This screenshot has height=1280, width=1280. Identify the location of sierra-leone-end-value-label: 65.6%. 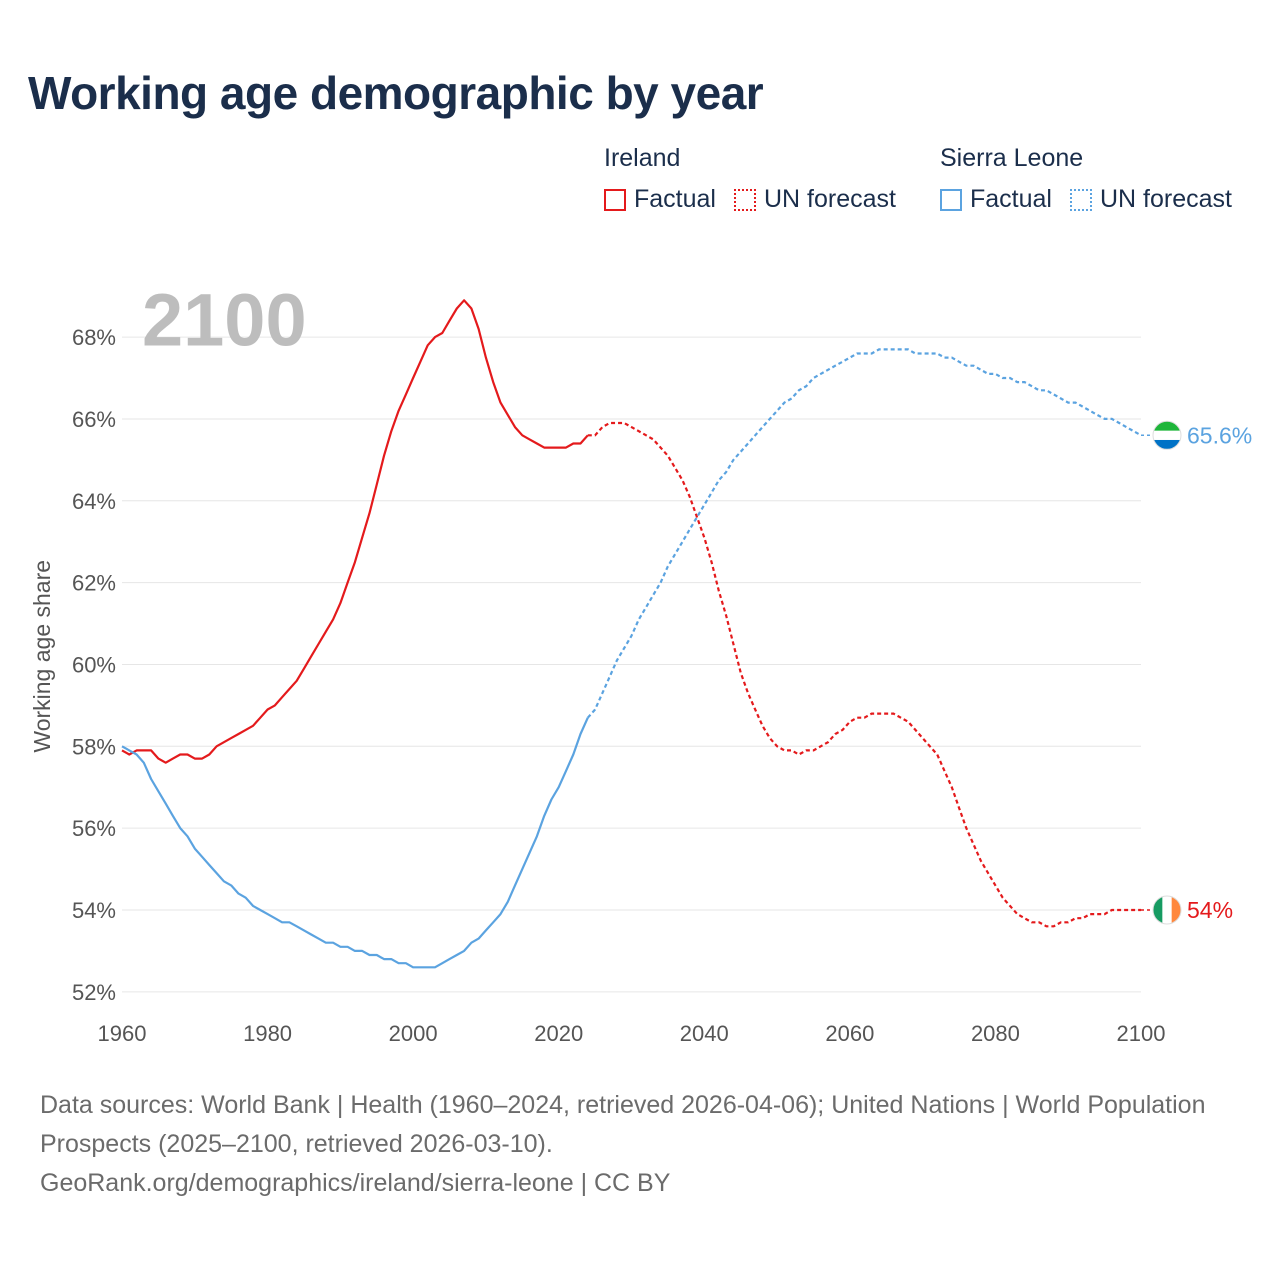
(1219, 435).